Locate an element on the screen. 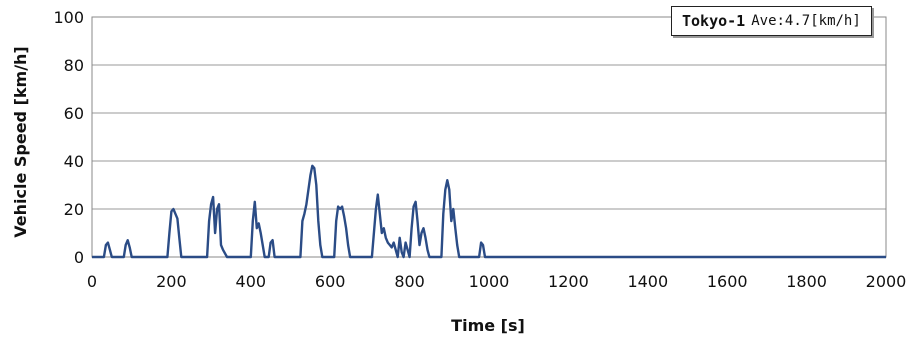 The height and width of the screenshot is (338, 907). x-tick-label: 1600 is located at coordinates (727, 281).